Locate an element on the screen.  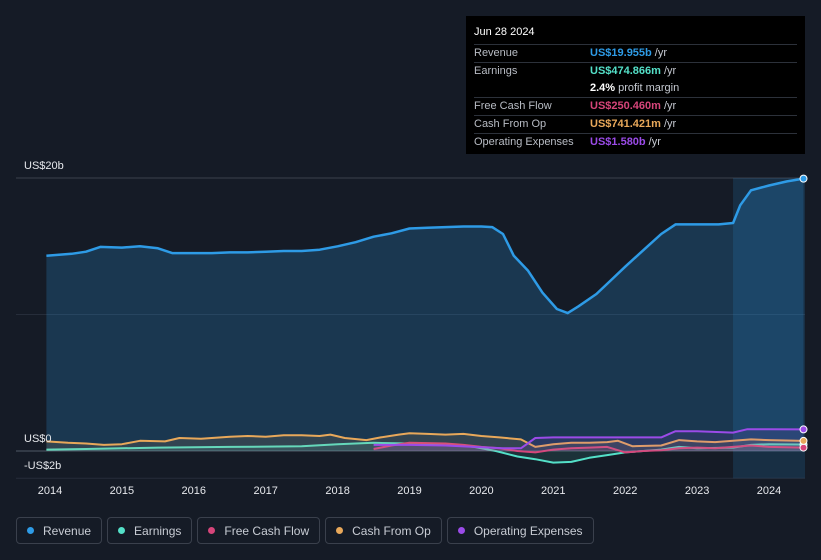
x-tick-label: 2023 is located at coordinates (697, 491).